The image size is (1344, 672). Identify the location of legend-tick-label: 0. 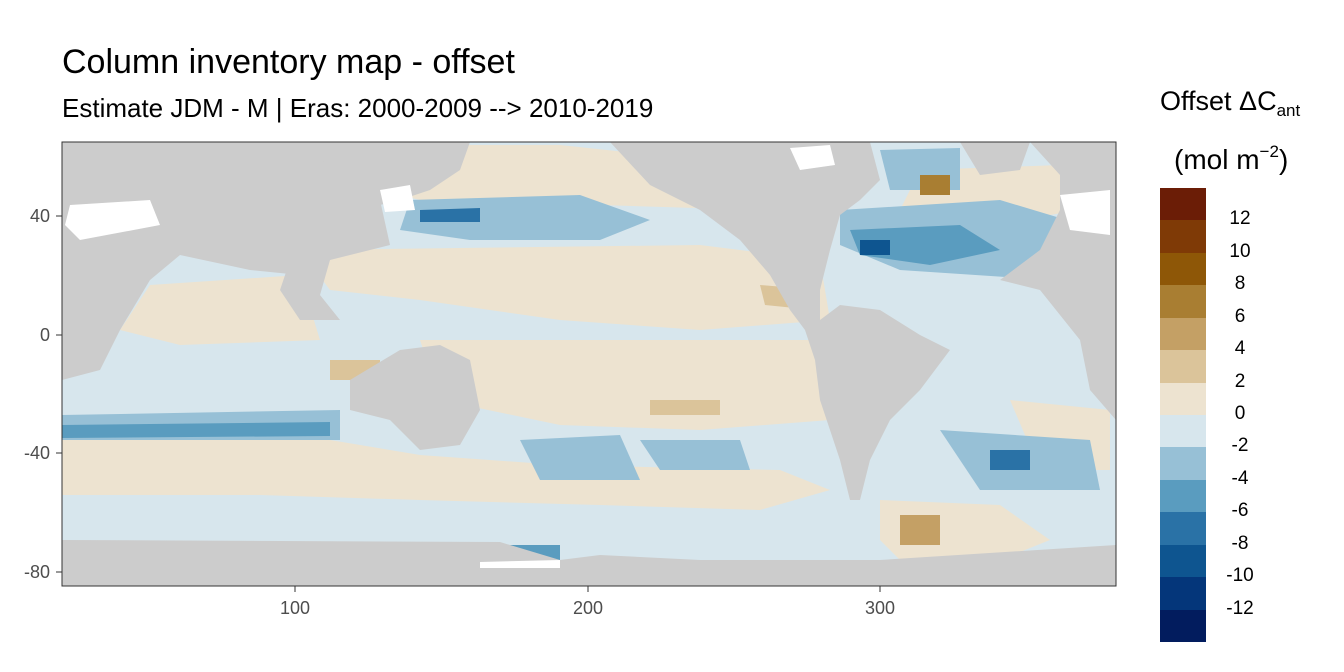
(1240, 413).